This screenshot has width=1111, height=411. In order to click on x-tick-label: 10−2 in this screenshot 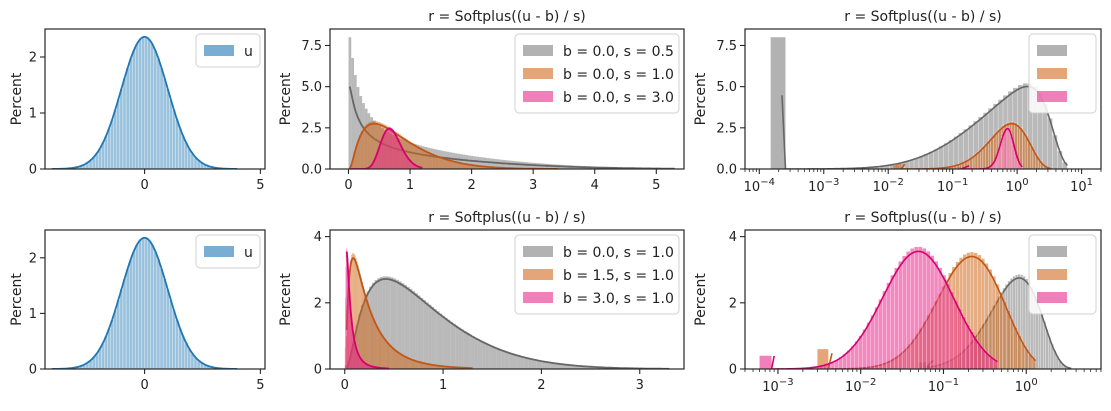, I will do `click(860, 386)`.